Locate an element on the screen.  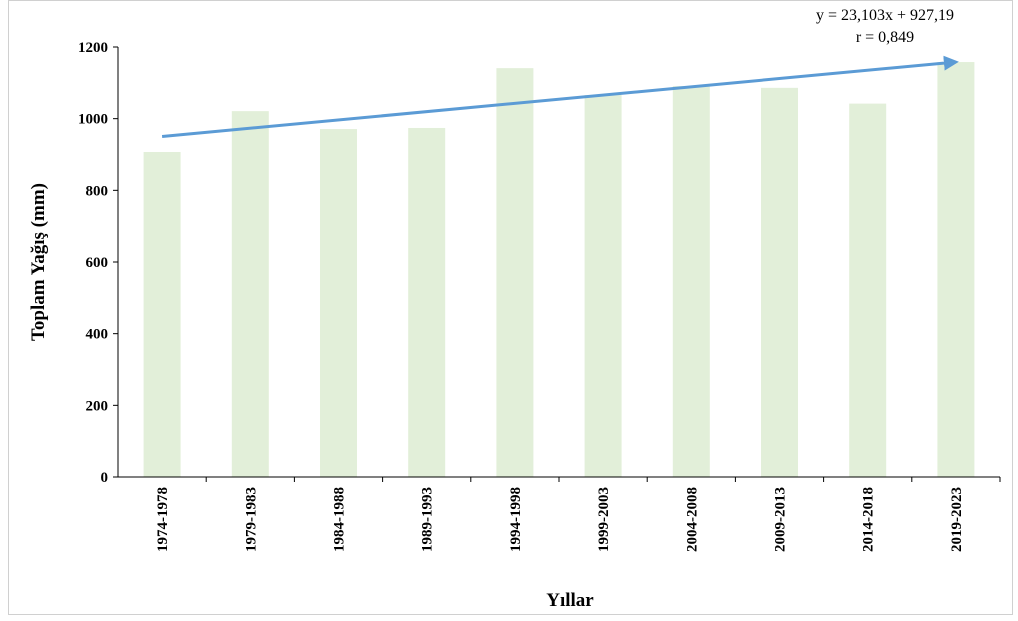
correlation: r = 0,849 is located at coordinates (885, 37).